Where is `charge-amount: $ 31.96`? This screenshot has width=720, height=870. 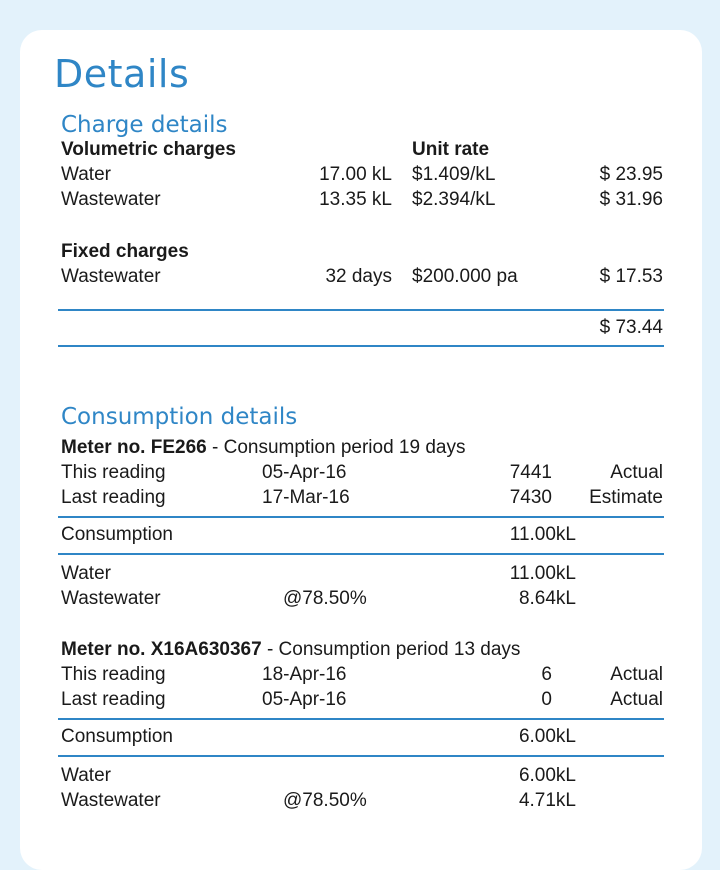 charge-amount: $ 31.96 is located at coordinates (631, 199).